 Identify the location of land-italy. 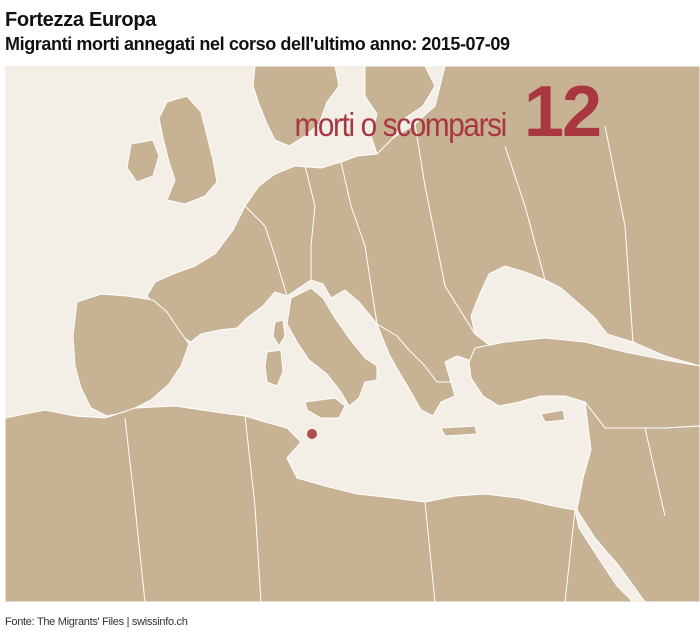
(332, 347).